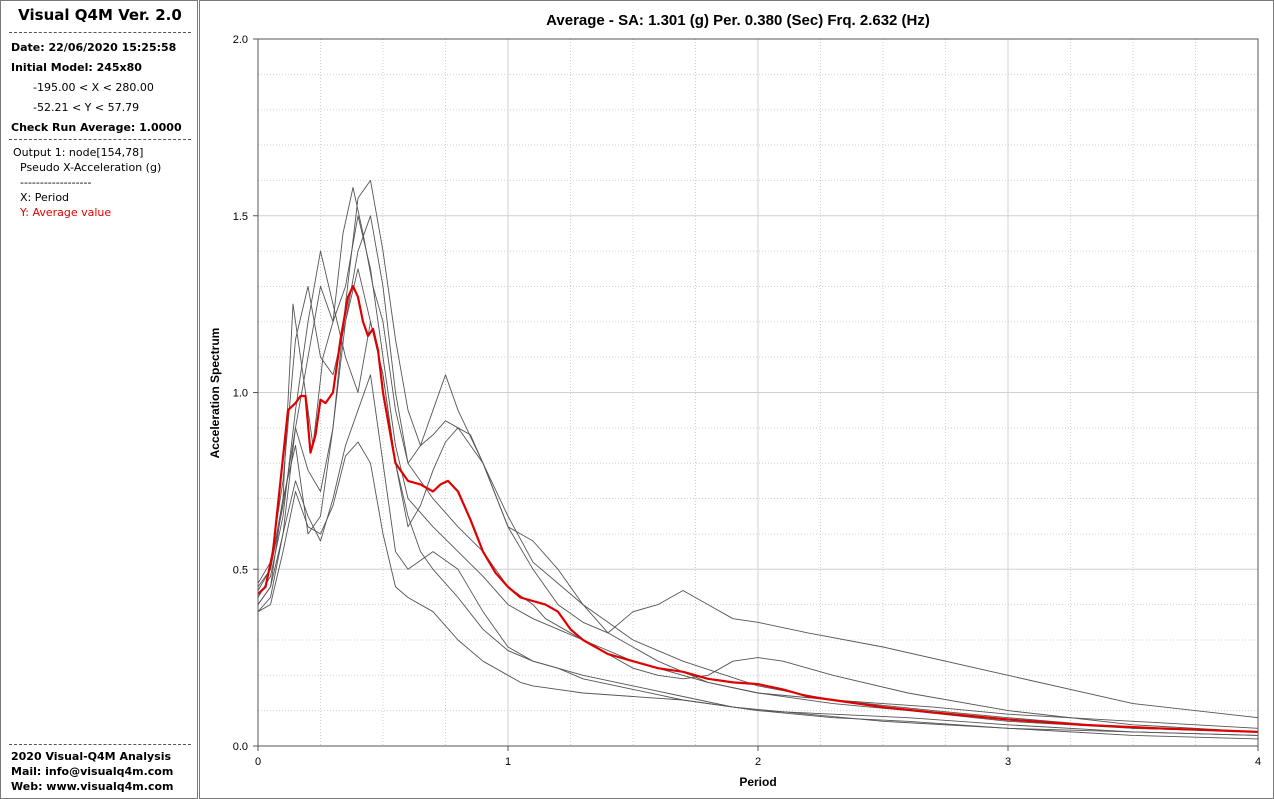  Describe the element at coordinates (76, 67) in the screenshot. I see `model-label: Initial Model: 245x80` at that location.